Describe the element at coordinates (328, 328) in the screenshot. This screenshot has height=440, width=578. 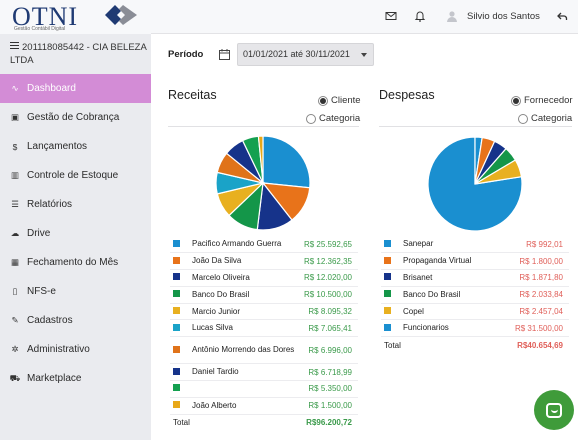
I see `row-value: R$ 7.065,41` at that location.